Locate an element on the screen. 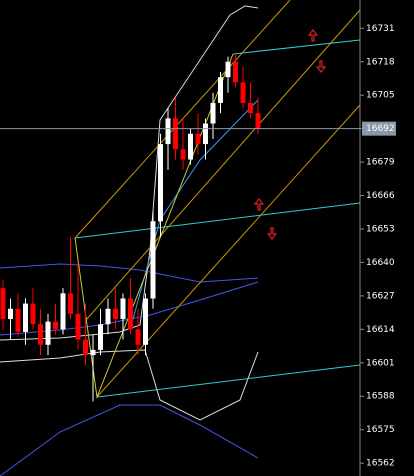 This screenshot has width=414, height=476. y-tick-label: 16666 is located at coordinates (380, 196).